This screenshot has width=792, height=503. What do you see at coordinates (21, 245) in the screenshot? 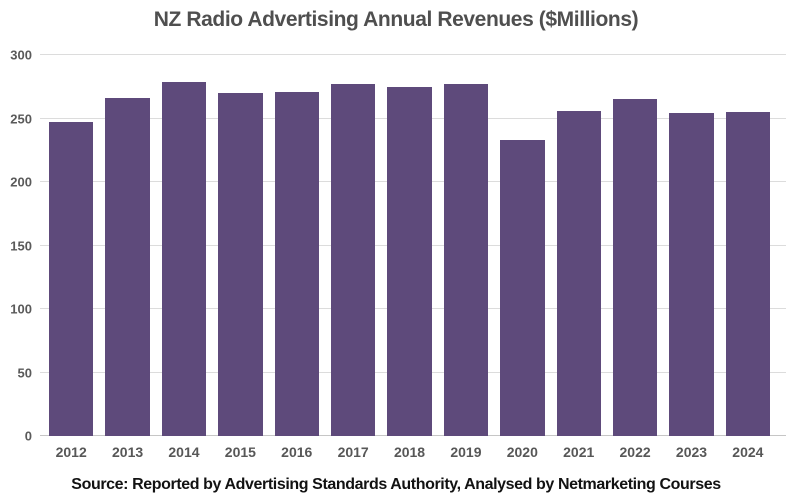
I see `y-tick-150: 150` at bounding box center [21, 245].